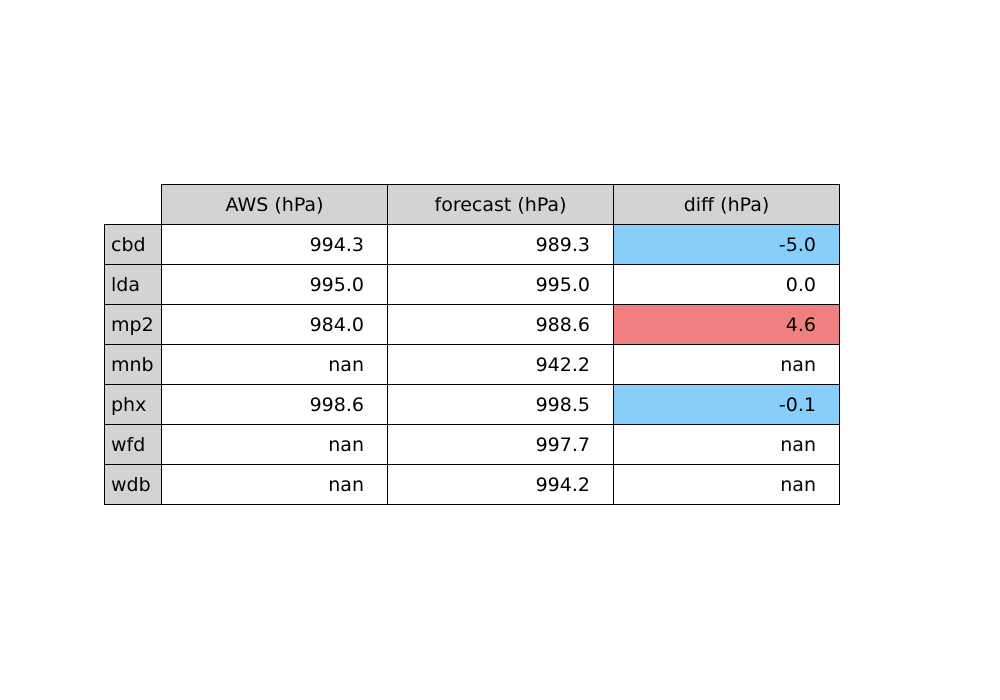 The image size is (1000, 700). Describe the element at coordinates (133, 284) in the screenshot. I see `row-header: lda` at that location.